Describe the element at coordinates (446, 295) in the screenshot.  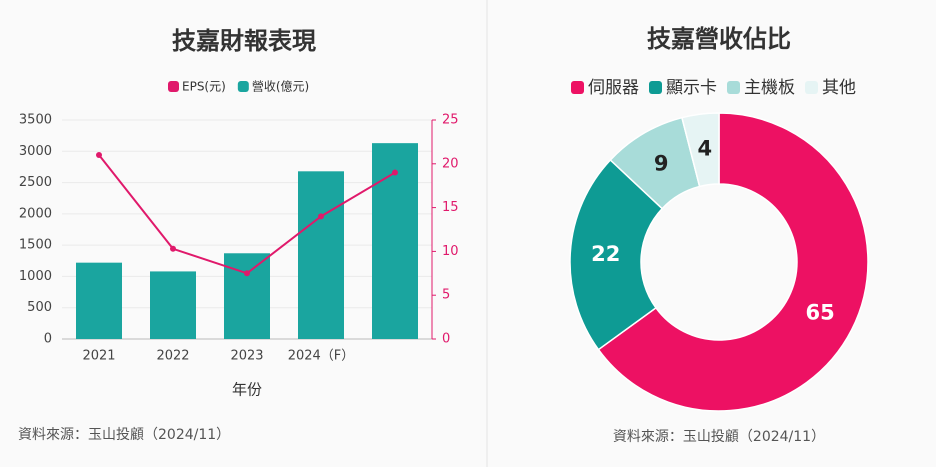
I see `y2-tick-label: 5` at that location.